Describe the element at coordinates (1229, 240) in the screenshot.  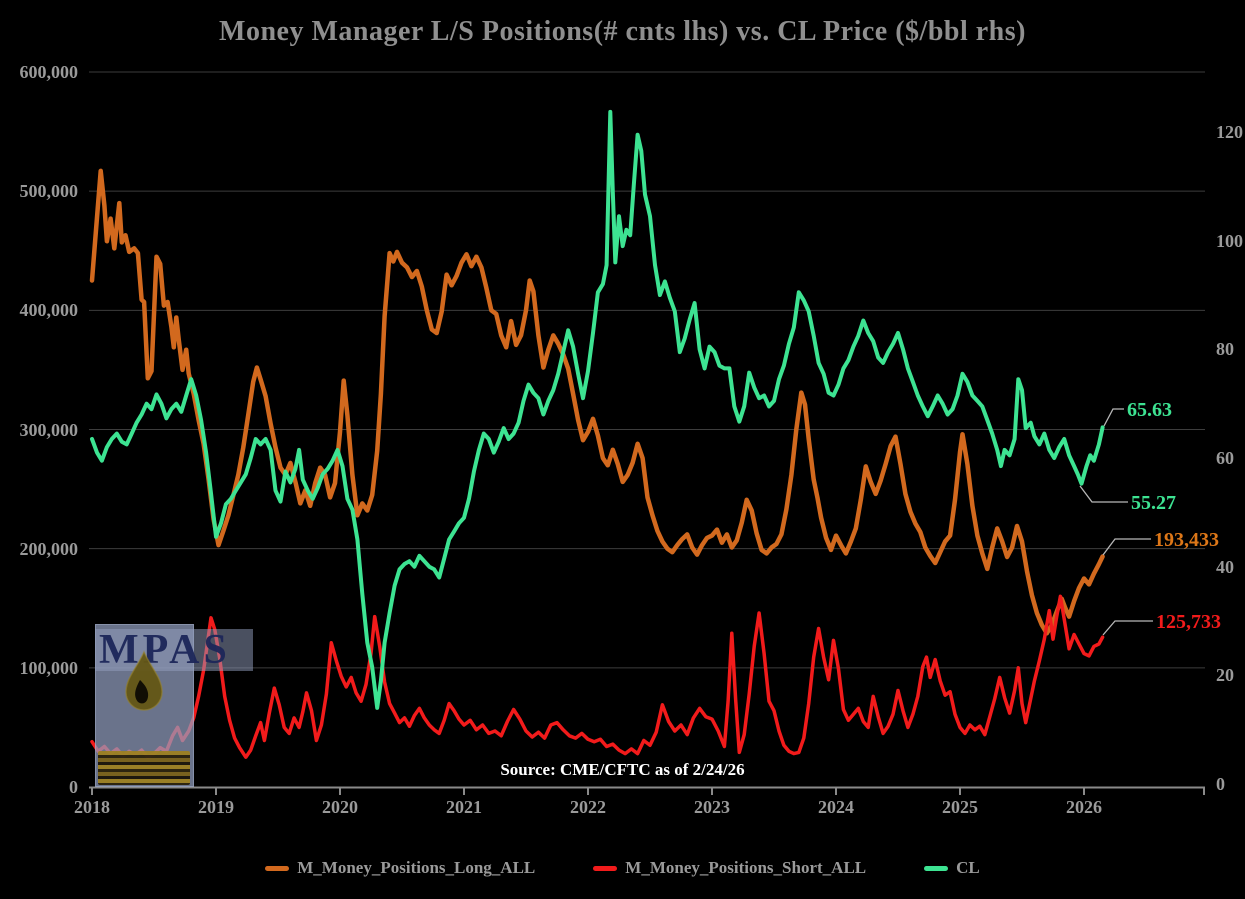
I see `right-tick-100: 100` at that location.